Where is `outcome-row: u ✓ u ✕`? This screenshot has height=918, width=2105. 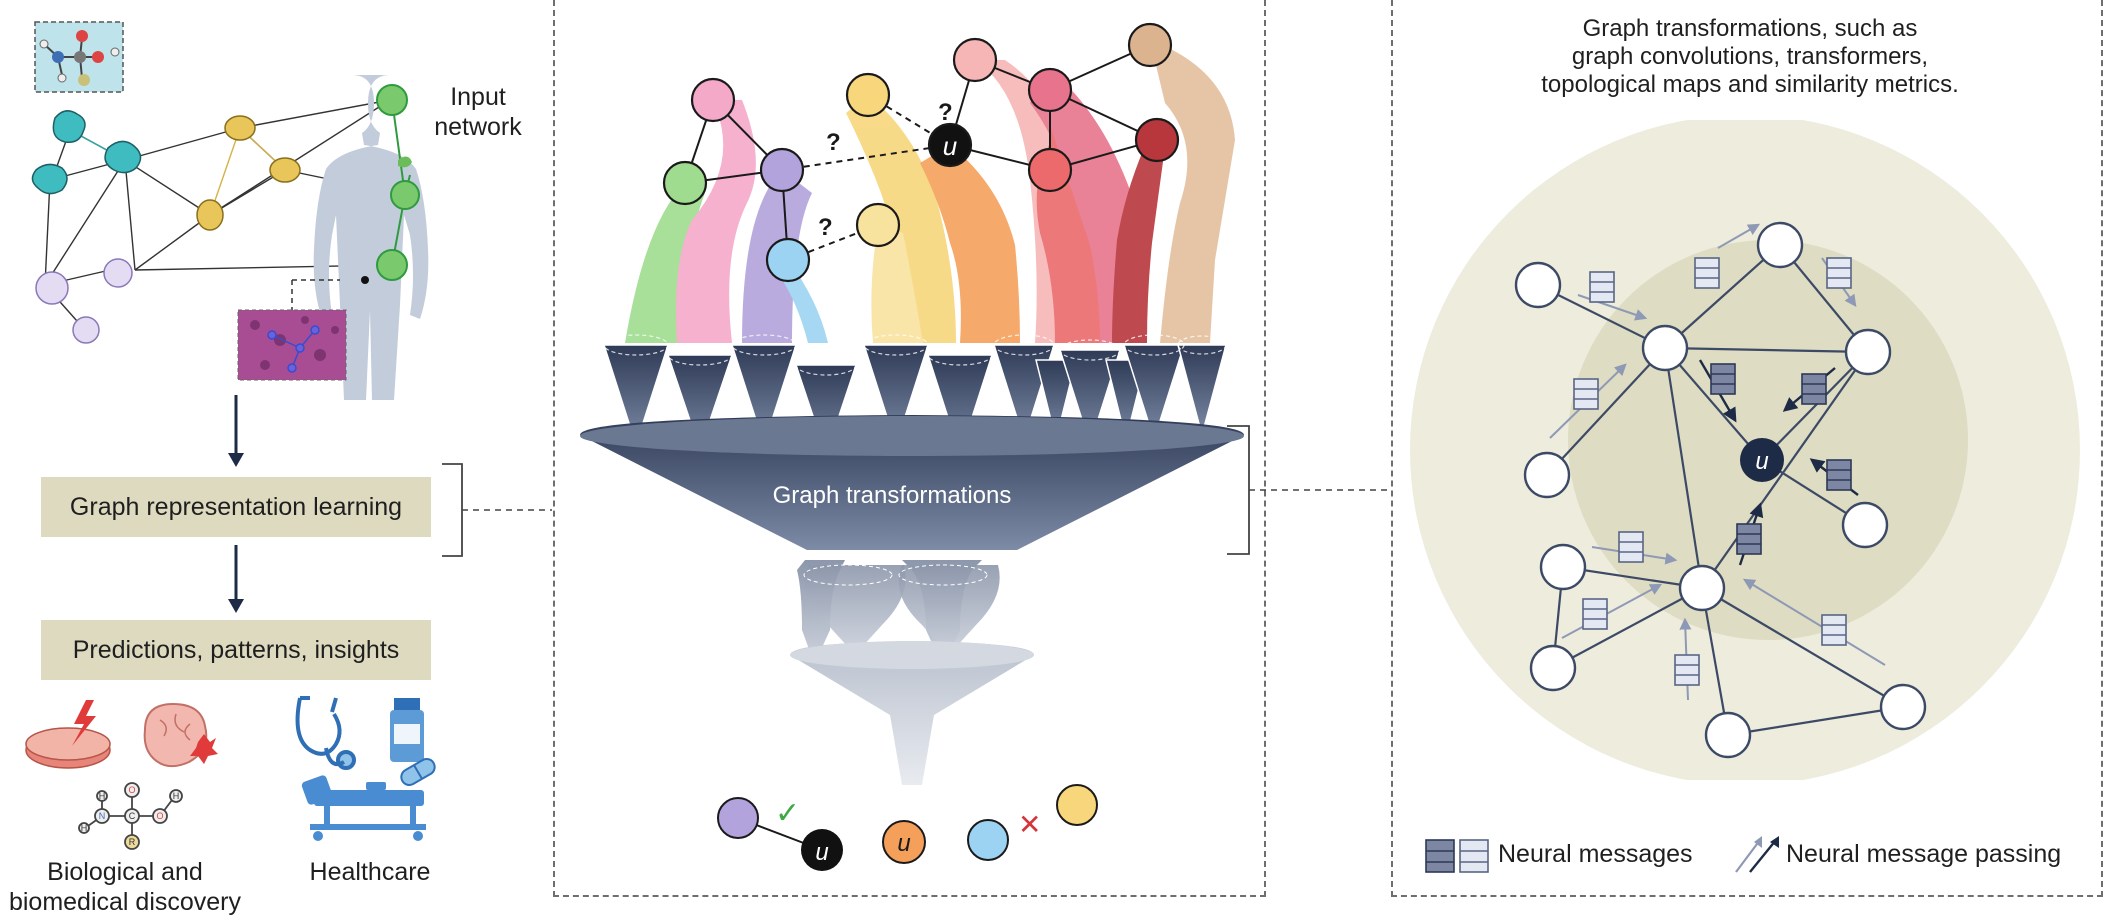 outcome-row: u ✓ u ✕ is located at coordinates (907, 827).